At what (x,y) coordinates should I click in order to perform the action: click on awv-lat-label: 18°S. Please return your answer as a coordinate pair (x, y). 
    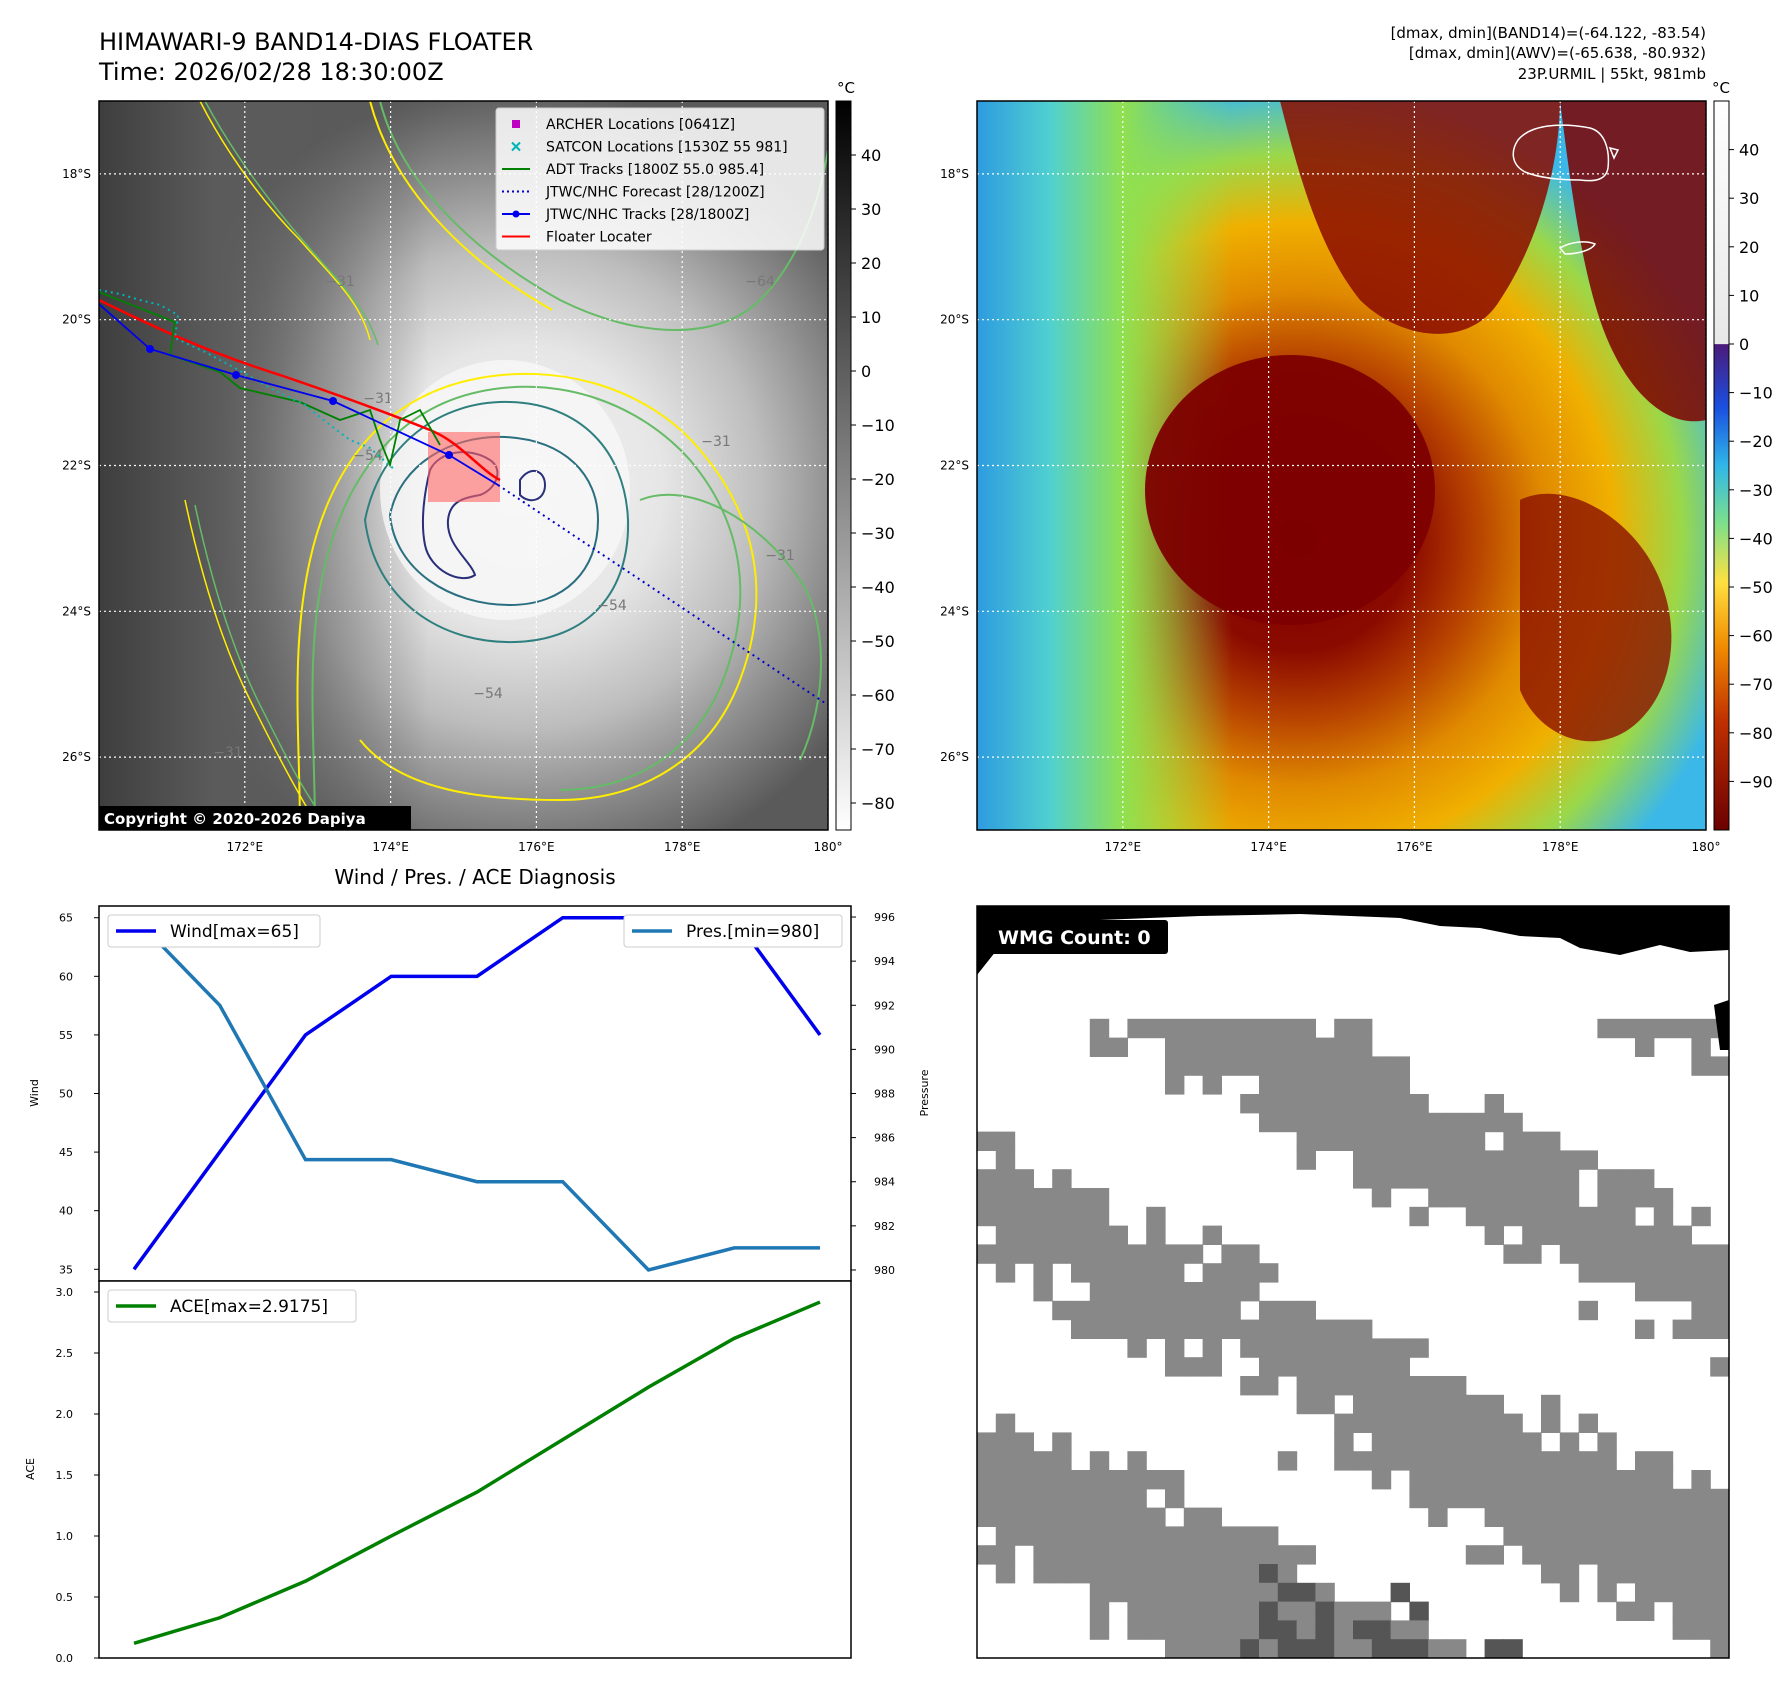
    Looking at the image, I should click on (954, 174).